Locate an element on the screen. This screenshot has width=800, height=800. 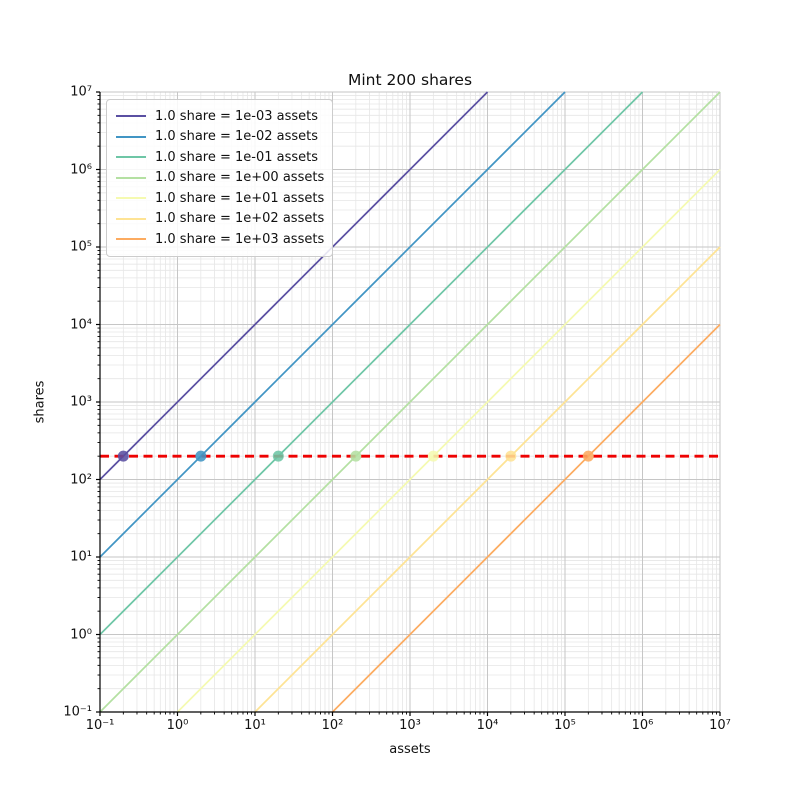
y-tick-label: 10⁷ is located at coordinates (81, 92).